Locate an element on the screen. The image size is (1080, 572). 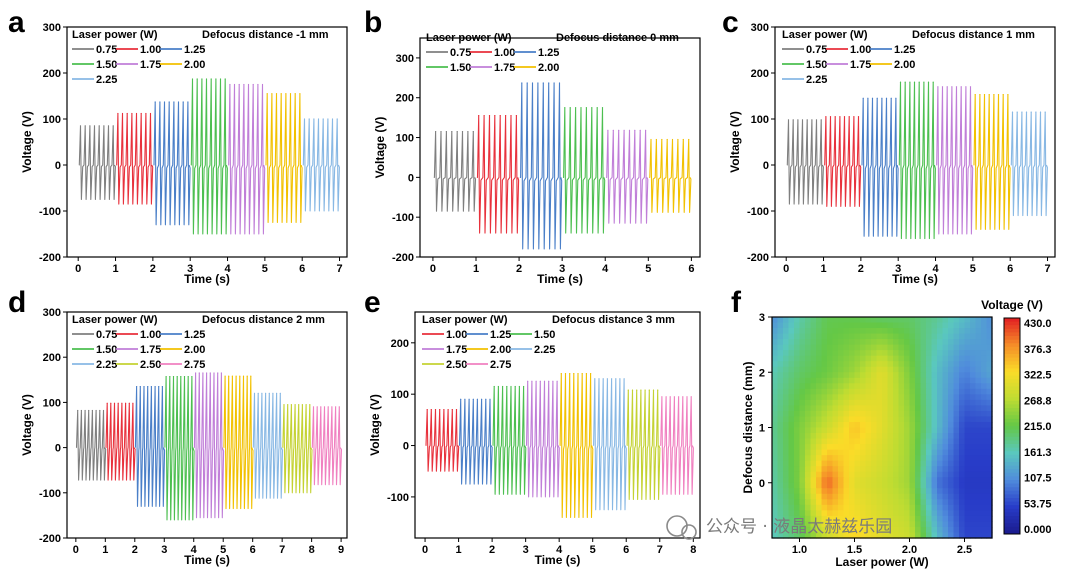
series-1.75 is located at coordinates (627, 176).